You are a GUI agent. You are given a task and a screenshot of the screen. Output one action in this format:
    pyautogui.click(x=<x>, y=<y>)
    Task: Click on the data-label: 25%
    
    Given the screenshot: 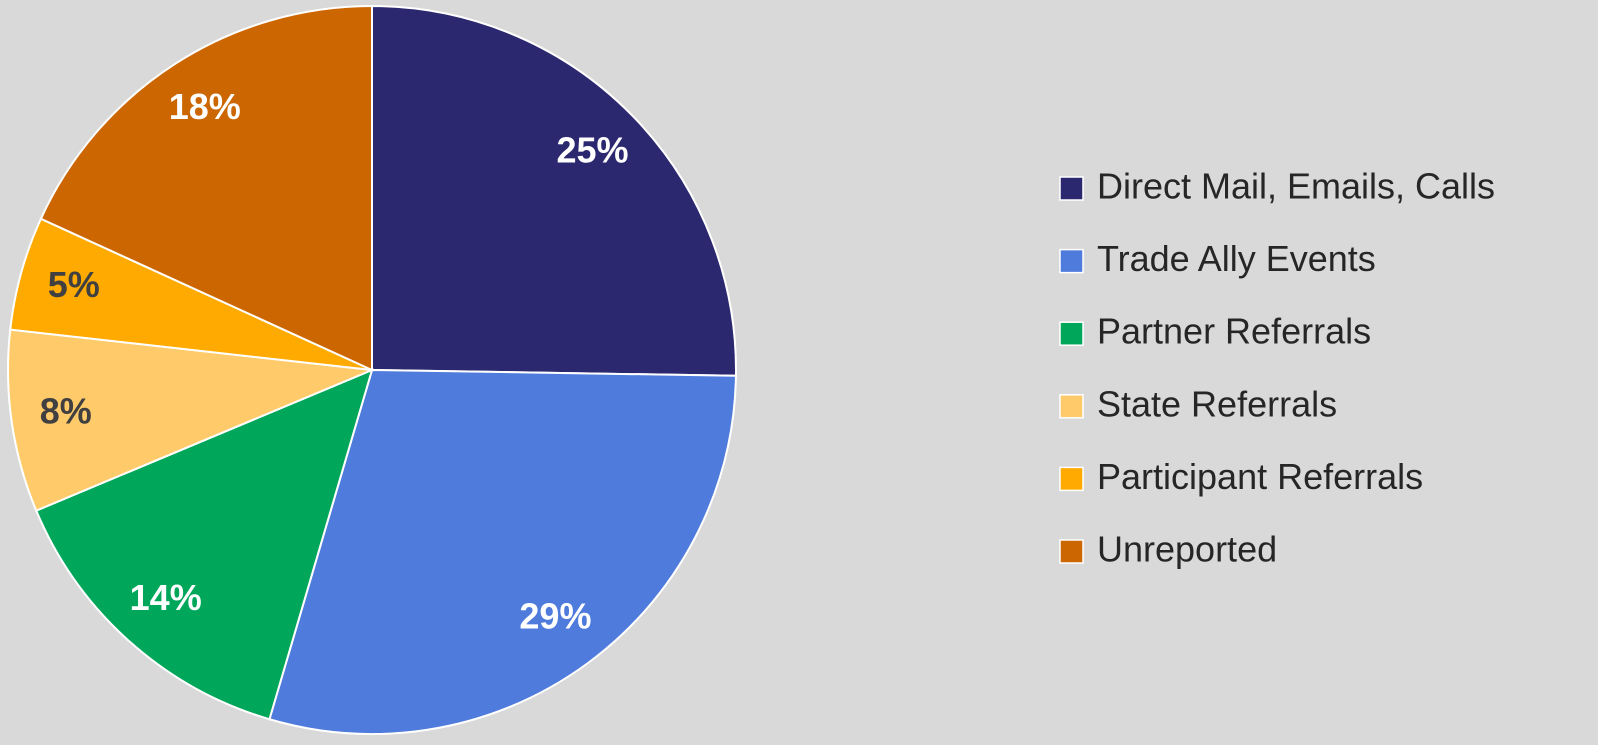 What is the action you would take?
    pyautogui.click(x=592, y=149)
    